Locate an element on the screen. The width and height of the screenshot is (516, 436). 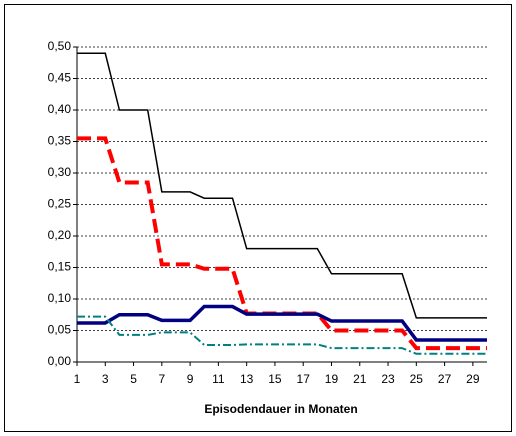
y-tick-label: 0,40 is located at coordinates (60, 109).